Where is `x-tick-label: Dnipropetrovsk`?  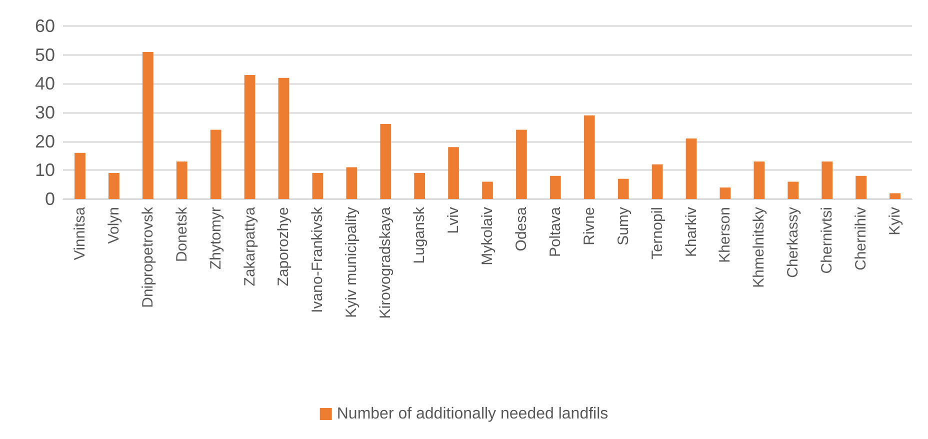
x-tick-label: Dnipropetrovsk is located at coordinates (147, 257).